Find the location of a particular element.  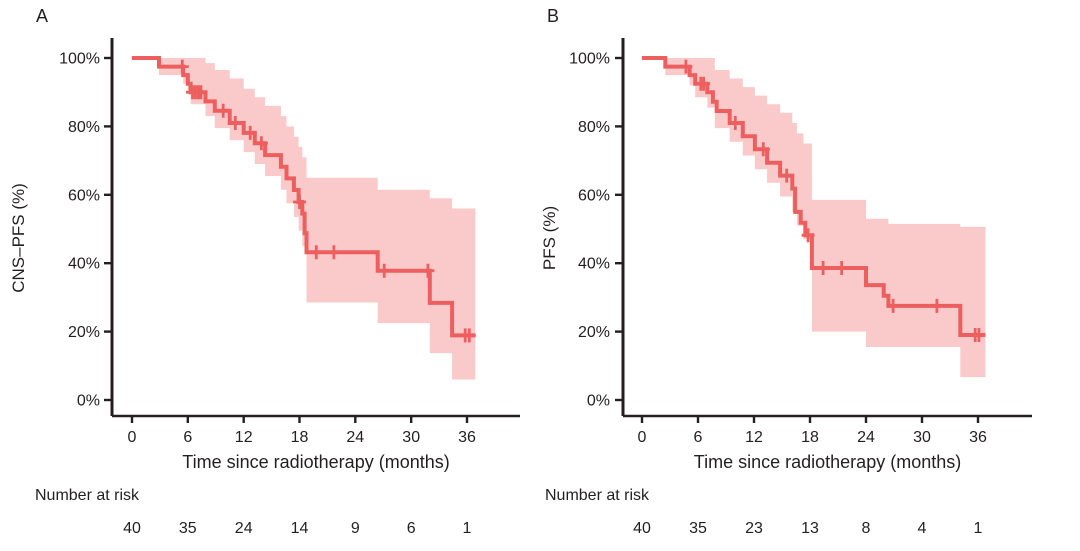

y-axis-title: PFS (%) is located at coordinates (549, 238).